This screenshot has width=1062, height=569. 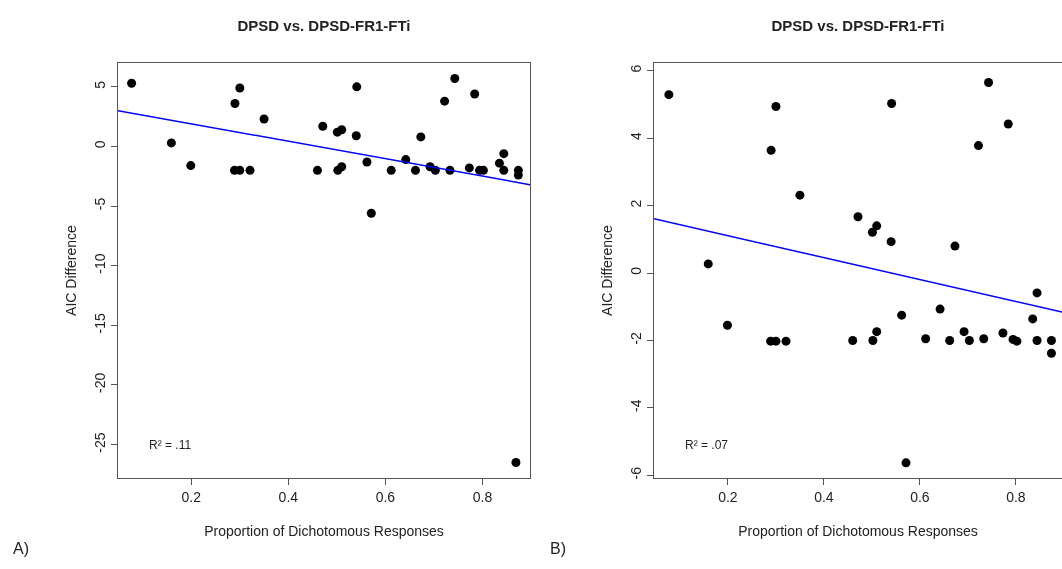 What do you see at coordinates (636, 406) in the screenshot?
I see `y-tick-label: -4` at bounding box center [636, 406].